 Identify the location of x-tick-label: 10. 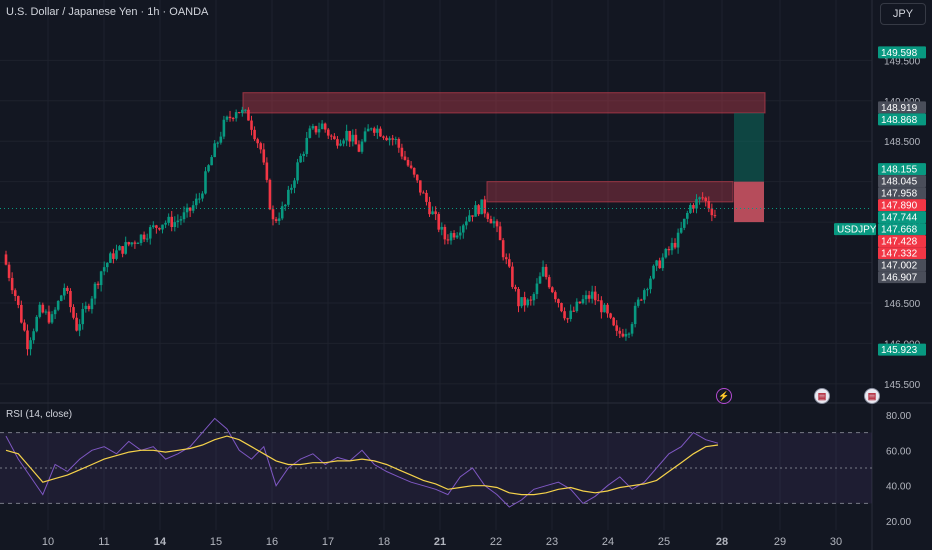
(48, 542).